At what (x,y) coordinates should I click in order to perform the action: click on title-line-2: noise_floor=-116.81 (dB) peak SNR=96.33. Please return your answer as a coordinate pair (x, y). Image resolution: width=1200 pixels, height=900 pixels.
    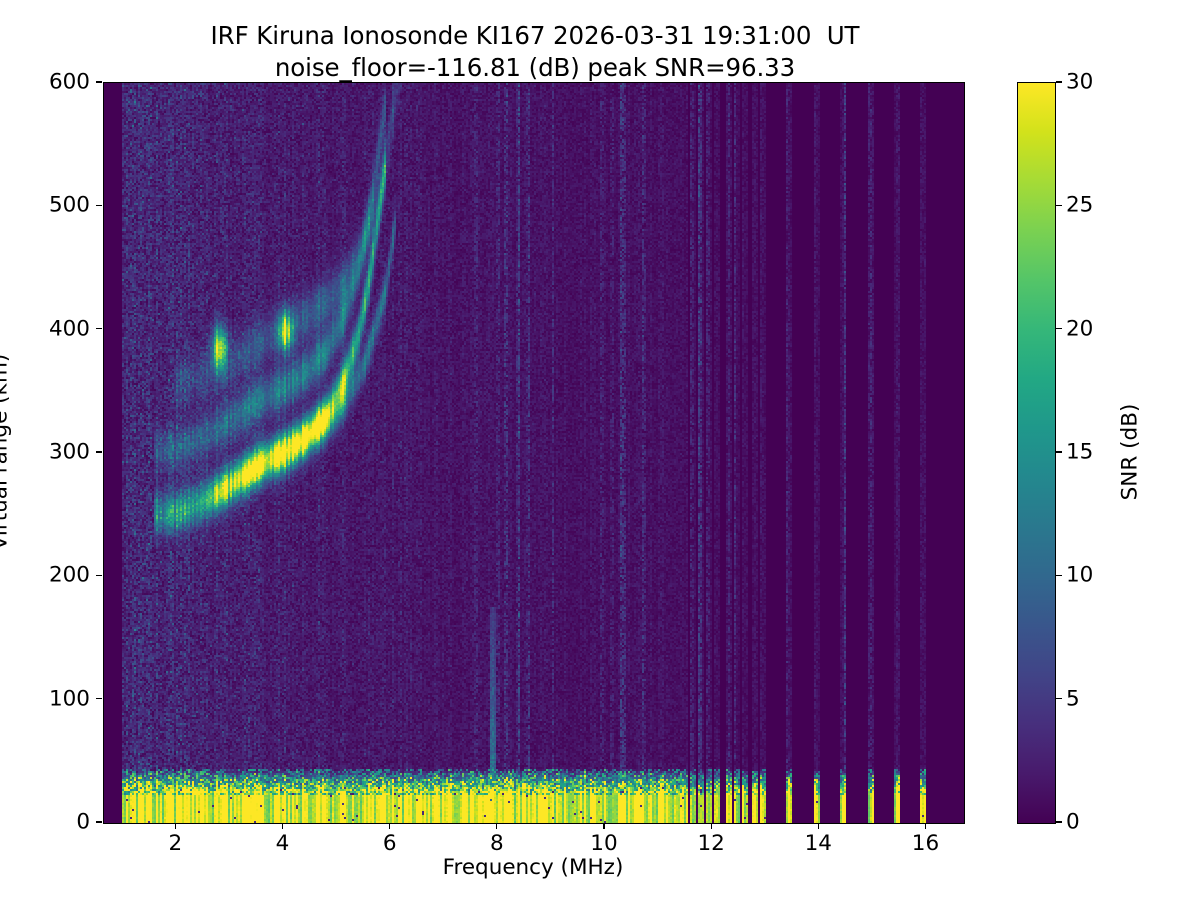
    Looking at the image, I should click on (535, 68).